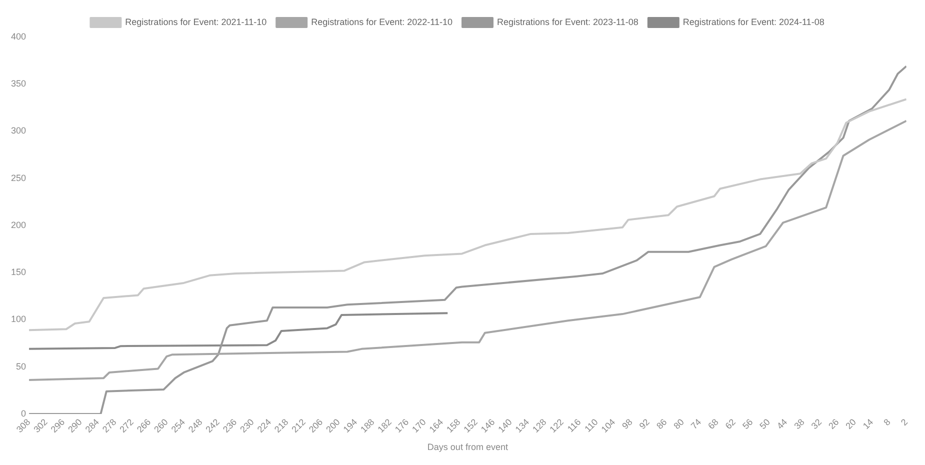  Describe the element at coordinates (247, 425) in the screenshot. I see `x-tick-label: 230` at that location.